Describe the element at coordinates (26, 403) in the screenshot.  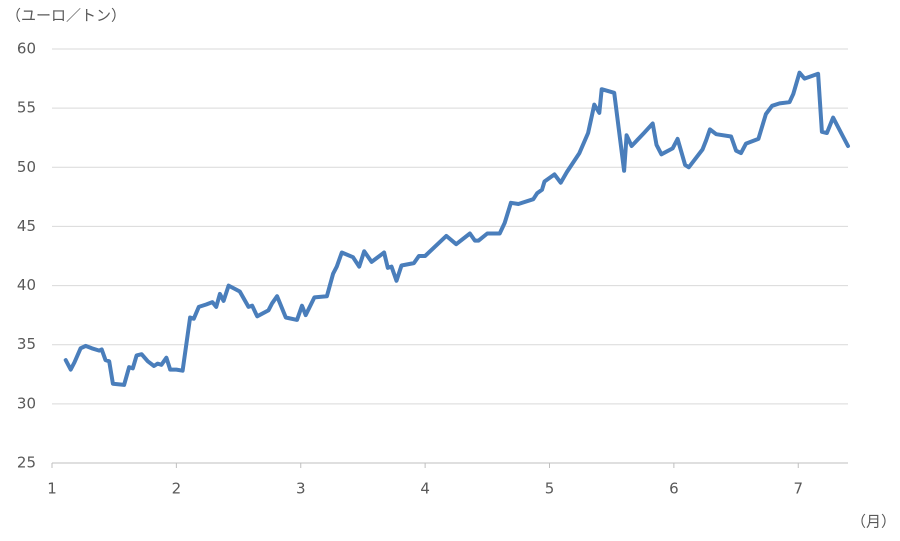
I see `y-tick-label: 30` at that location.